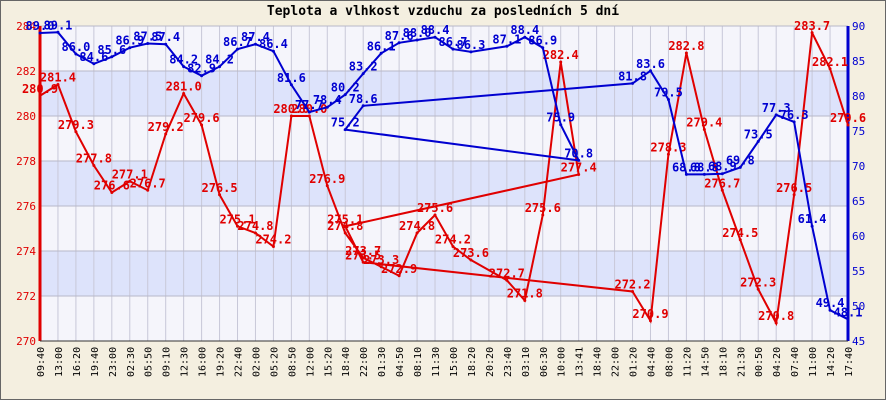 This screenshot has width=886, height=400. What do you see at coordinates (472, 362) in the screenshot?
I see `x-tick-label: 18:20` at bounding box center [472, 362].